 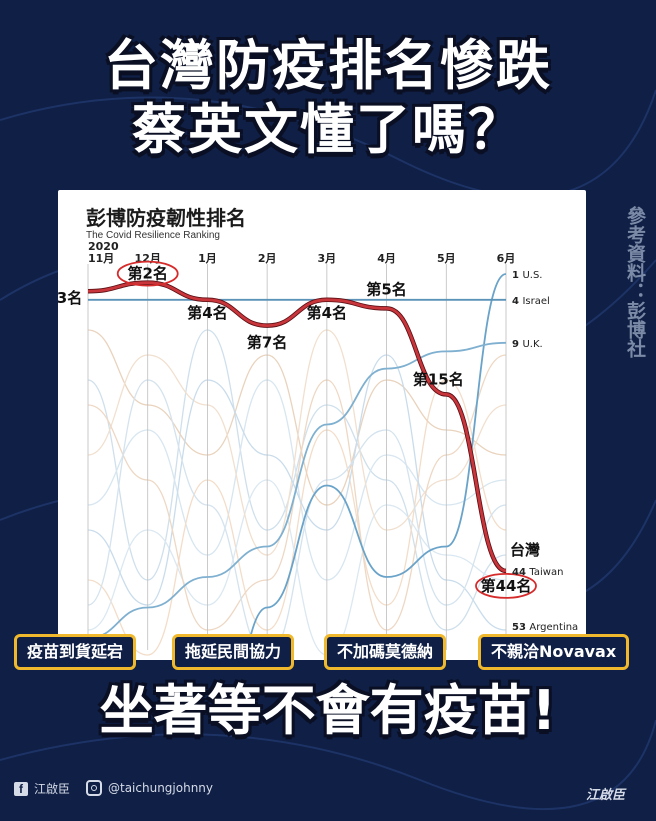 I want to click on right-rank-label: 53 Argentina, so click(x=545, y=627).